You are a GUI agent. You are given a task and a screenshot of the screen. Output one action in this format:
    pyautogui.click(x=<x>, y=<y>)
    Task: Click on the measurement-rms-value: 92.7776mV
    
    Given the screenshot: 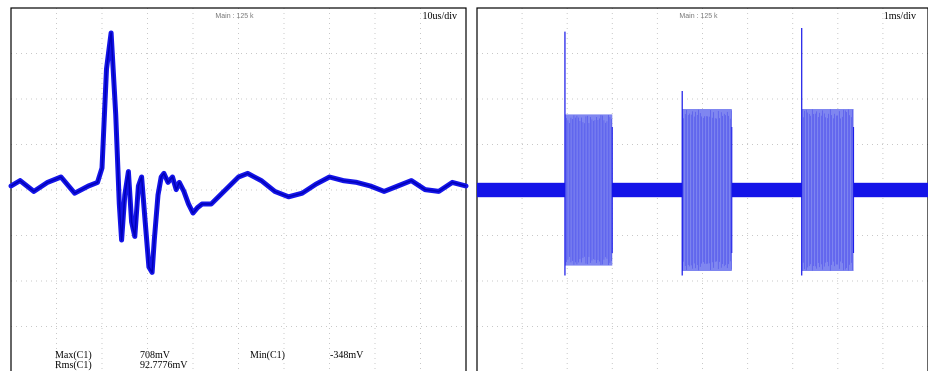 What is the action you would take?
    pyautogui.click(x=164, y=365)
    